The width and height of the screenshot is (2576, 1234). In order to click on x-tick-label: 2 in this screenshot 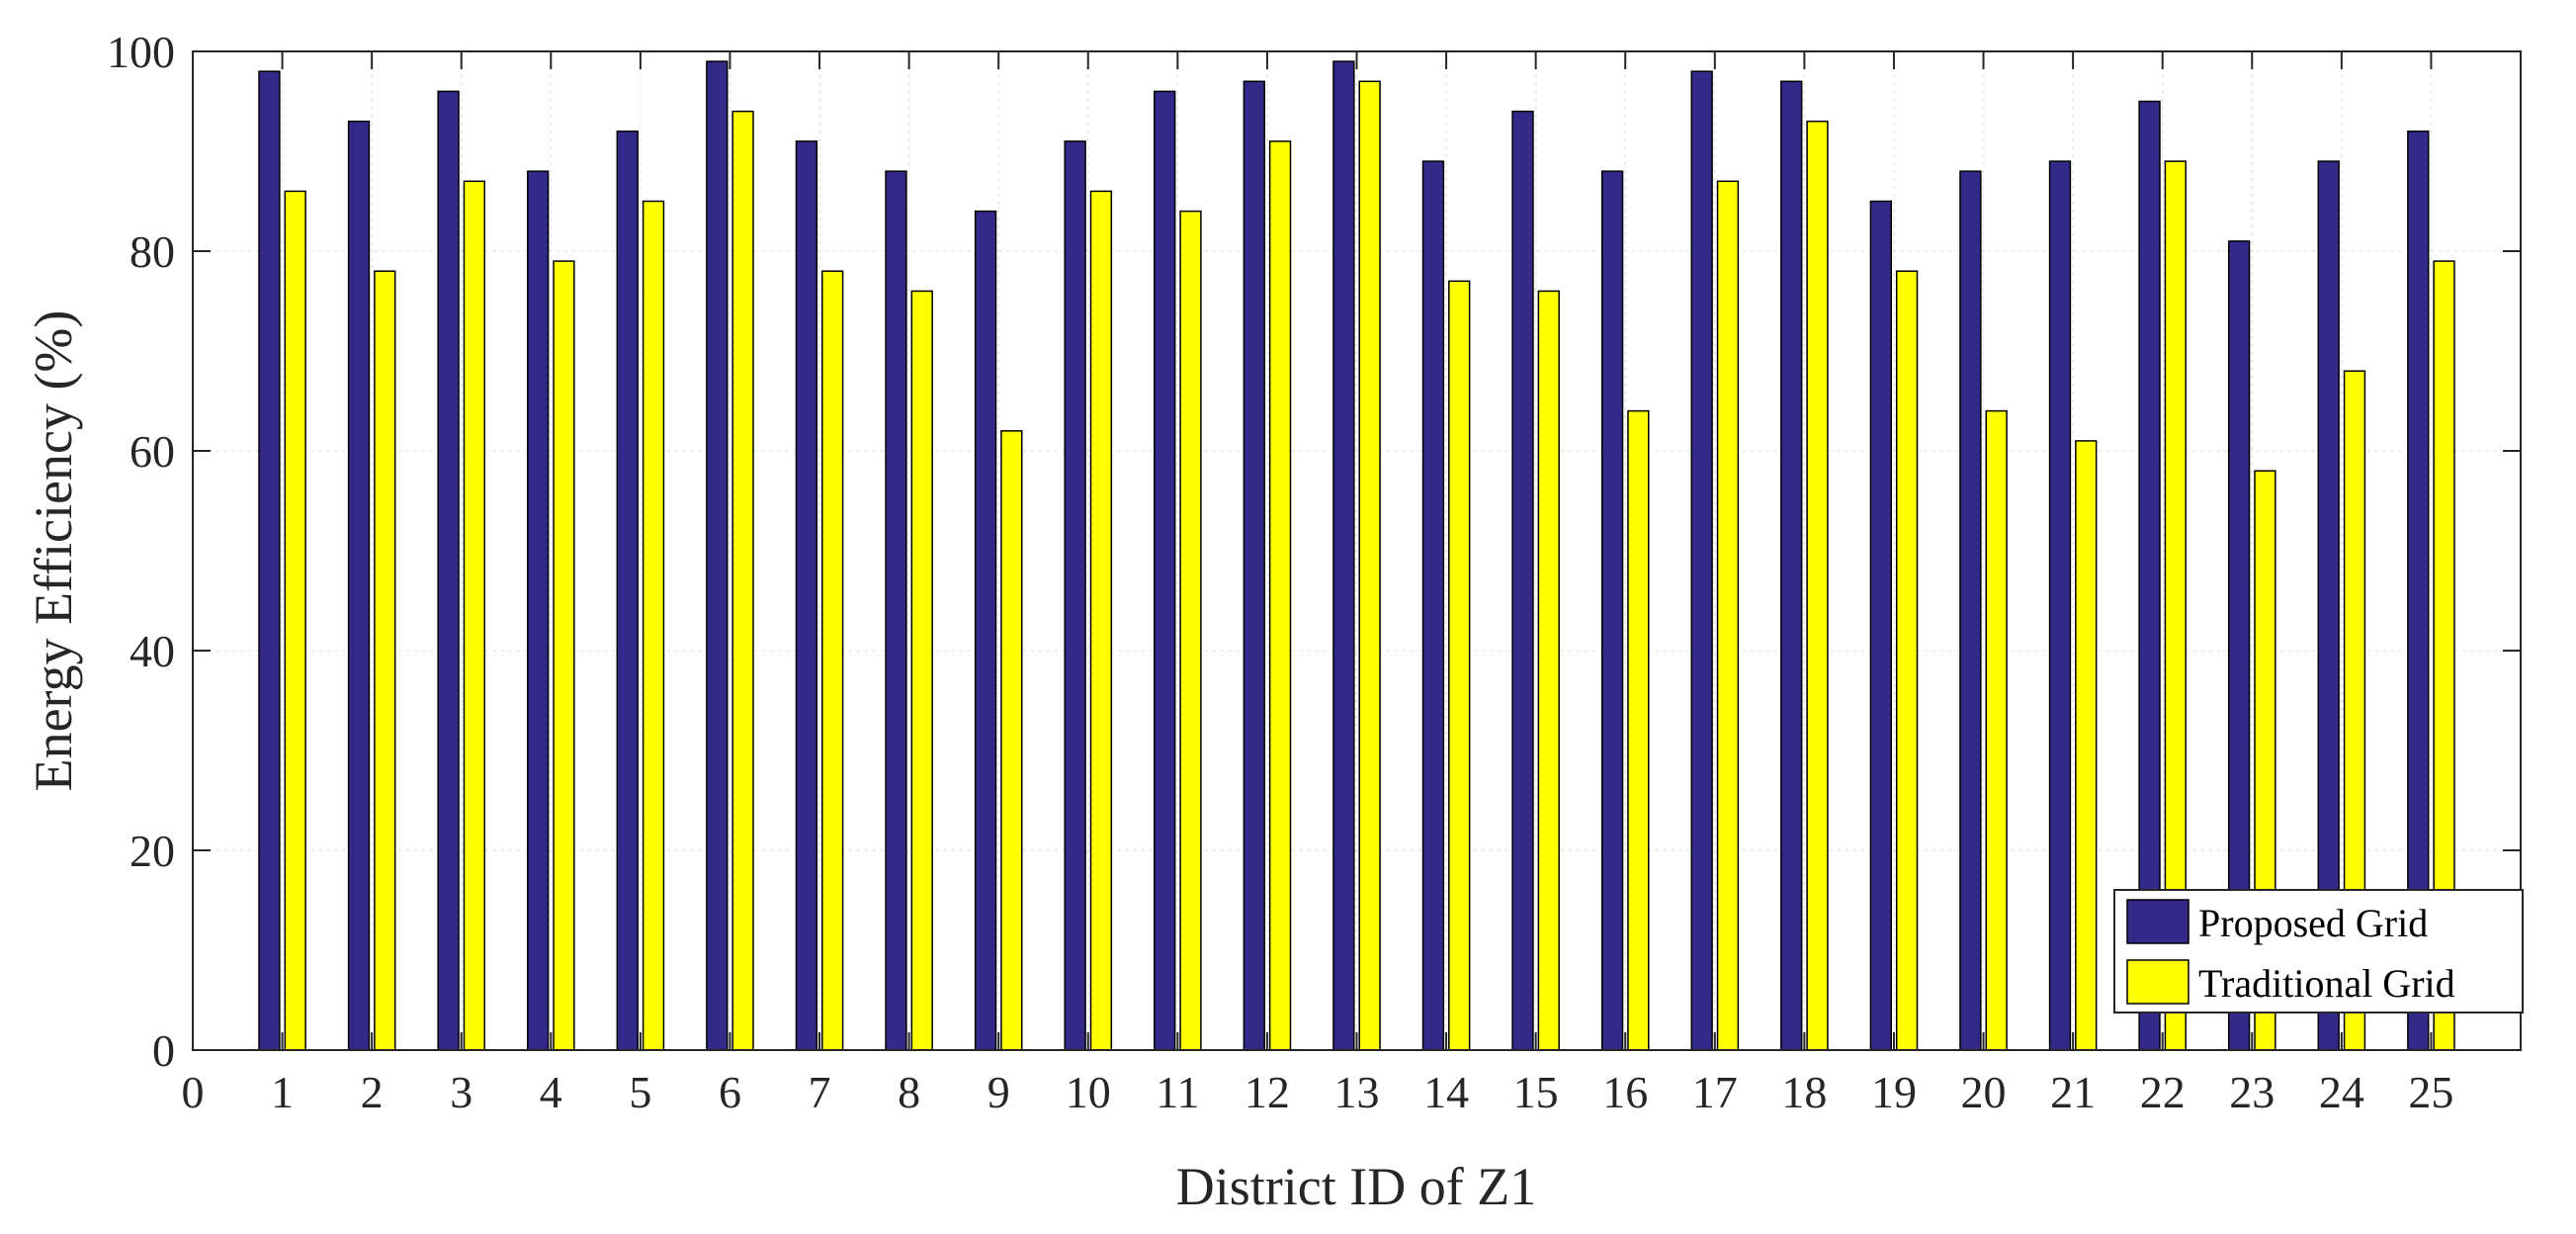, I will do `click(372, 1092)`.